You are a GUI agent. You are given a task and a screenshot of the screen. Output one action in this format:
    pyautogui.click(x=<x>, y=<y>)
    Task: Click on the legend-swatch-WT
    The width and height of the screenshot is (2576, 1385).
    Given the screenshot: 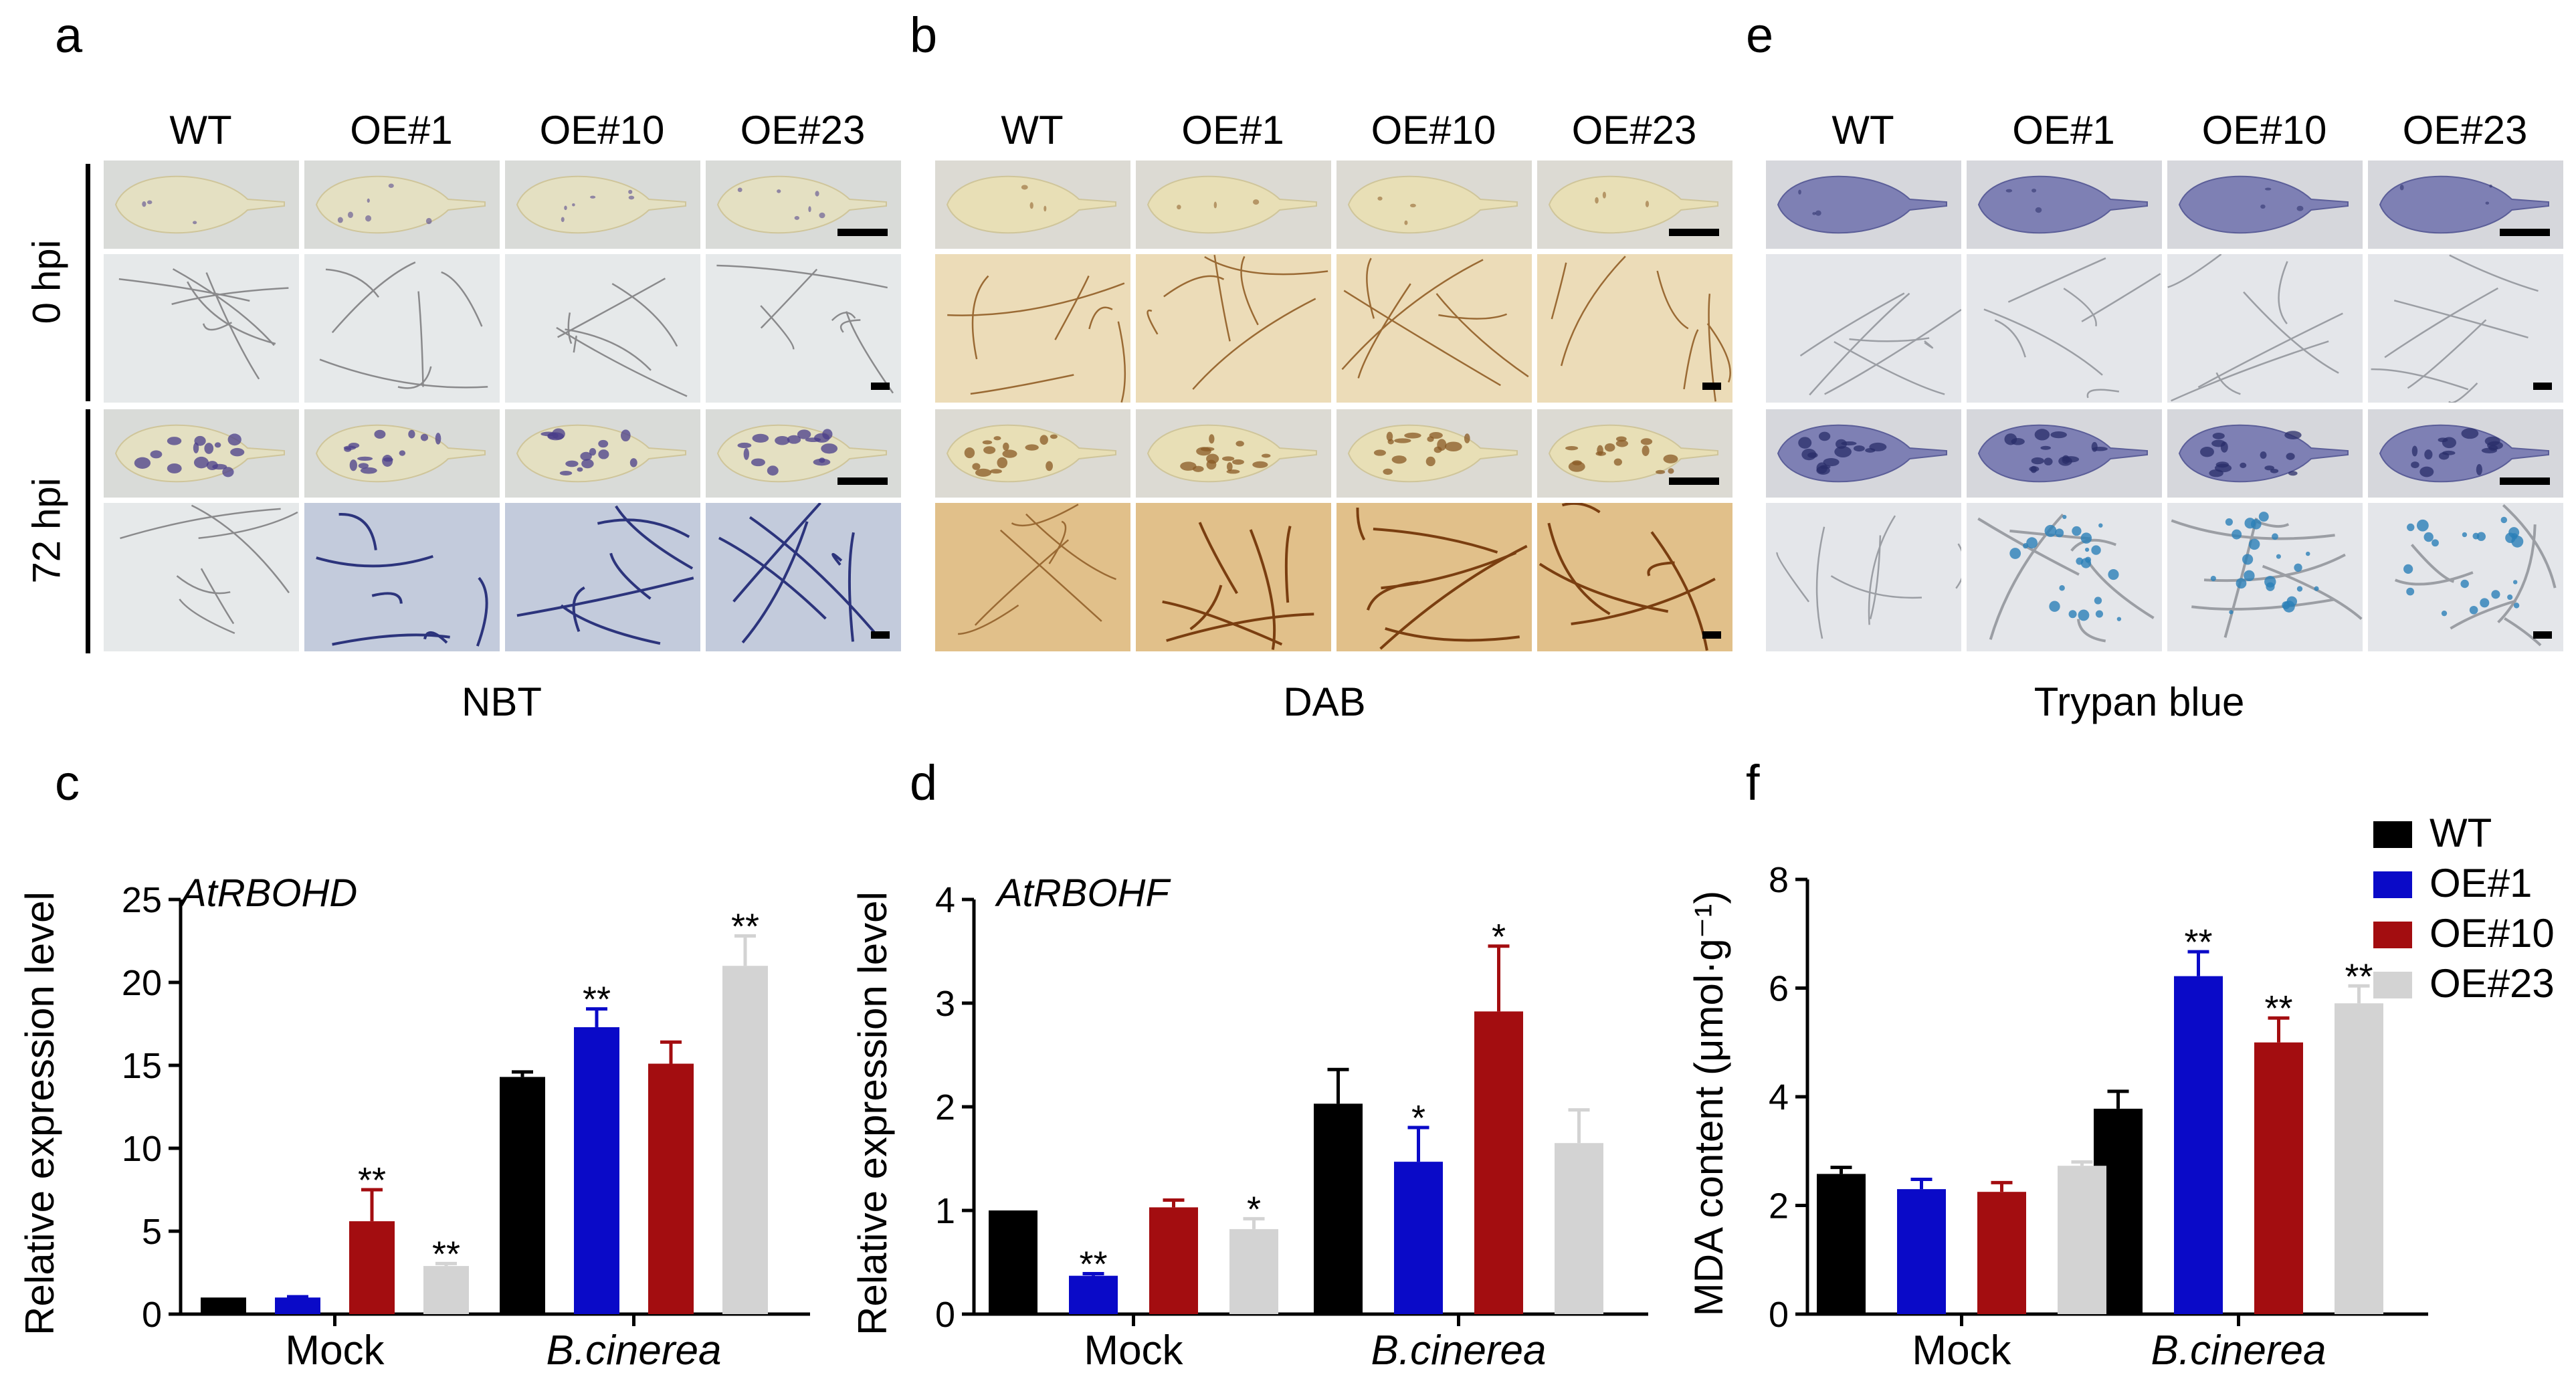 What is the action you would take?
    pyautogui.click(x=2392, y=835)
    